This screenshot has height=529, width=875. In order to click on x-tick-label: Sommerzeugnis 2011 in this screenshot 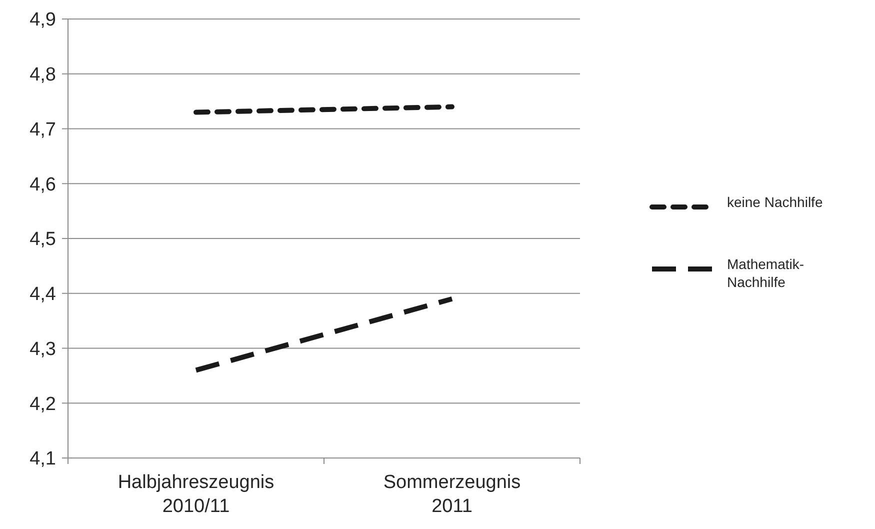, I will do `click(452, 494)`.